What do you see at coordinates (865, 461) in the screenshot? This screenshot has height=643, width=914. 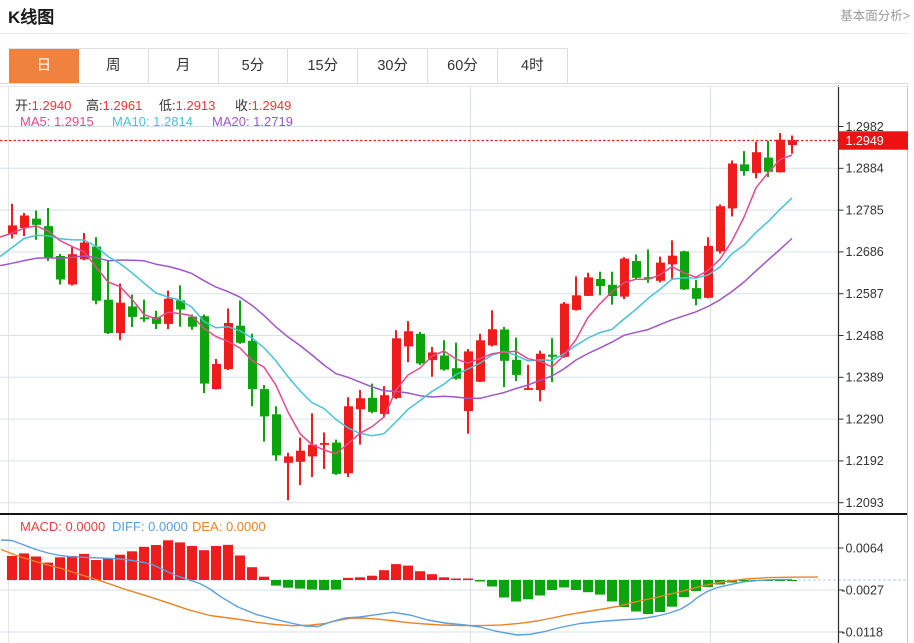 I see `svg-text: 1.2192` at bounding box center [865, 461].